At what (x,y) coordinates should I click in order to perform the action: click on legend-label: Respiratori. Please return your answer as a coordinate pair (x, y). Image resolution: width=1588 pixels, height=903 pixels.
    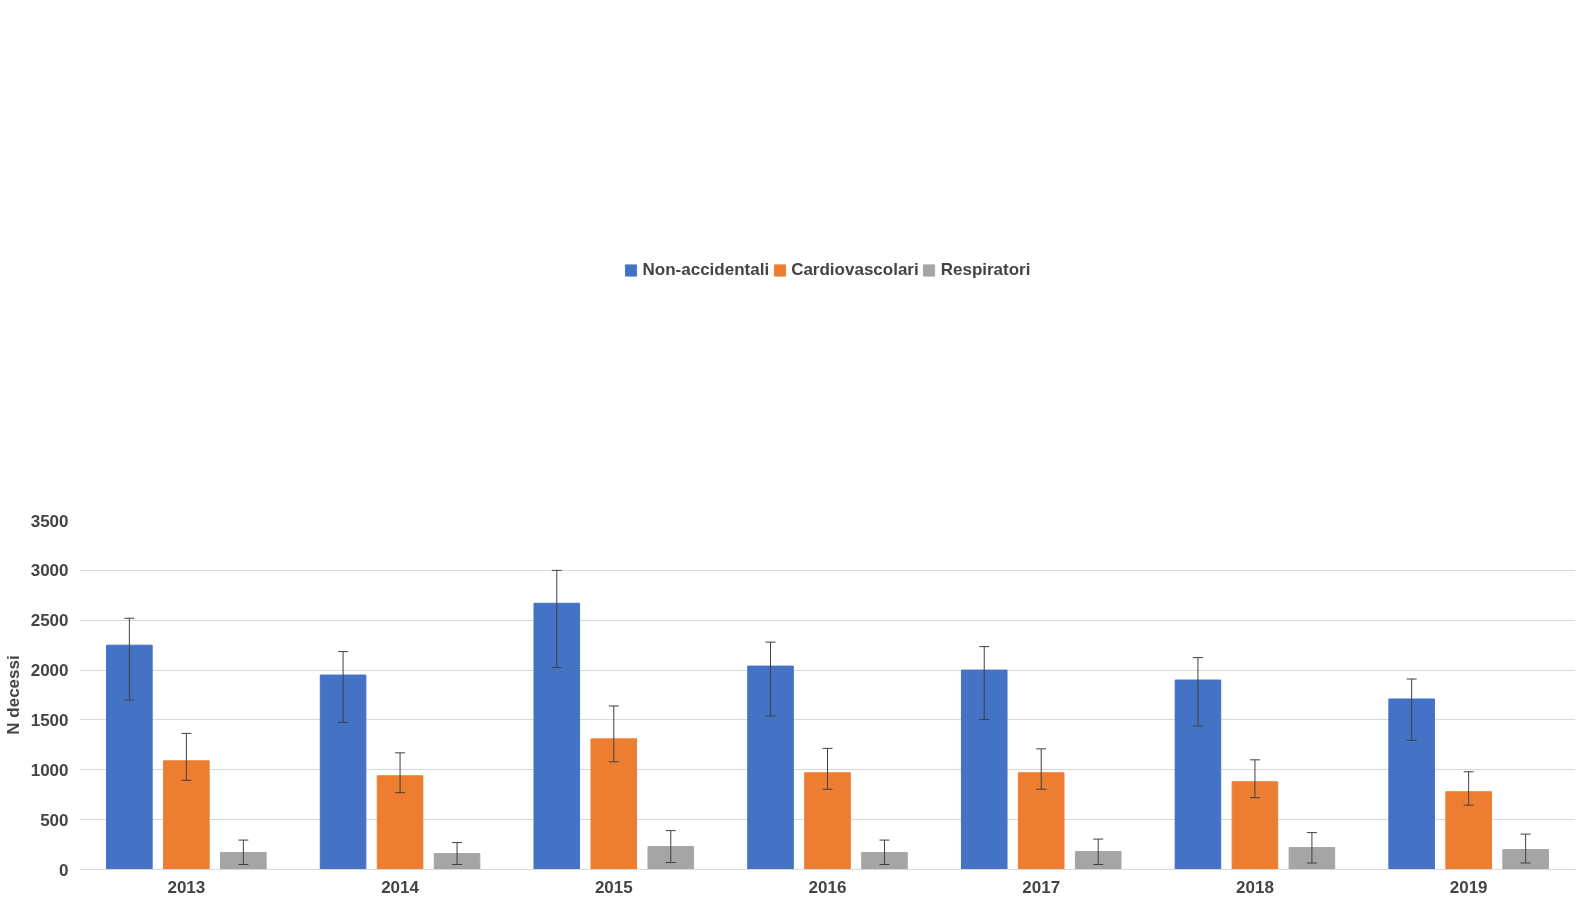
    Looking at the image, I should click on (985, 270).